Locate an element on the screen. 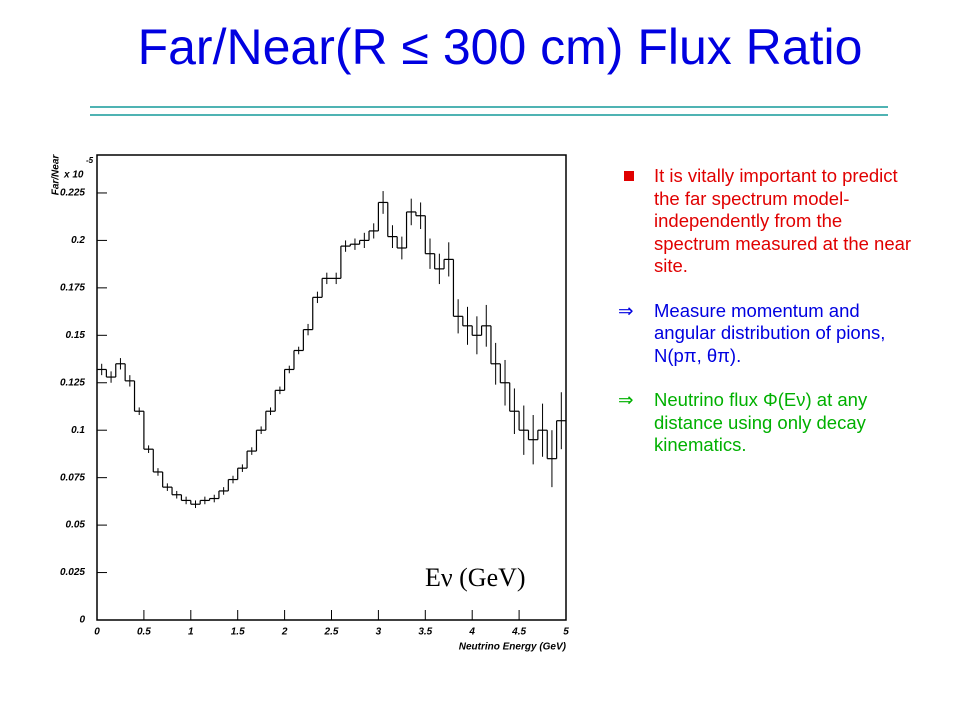  annotation: Eν (GeV) is located at coordinates (475, 577).